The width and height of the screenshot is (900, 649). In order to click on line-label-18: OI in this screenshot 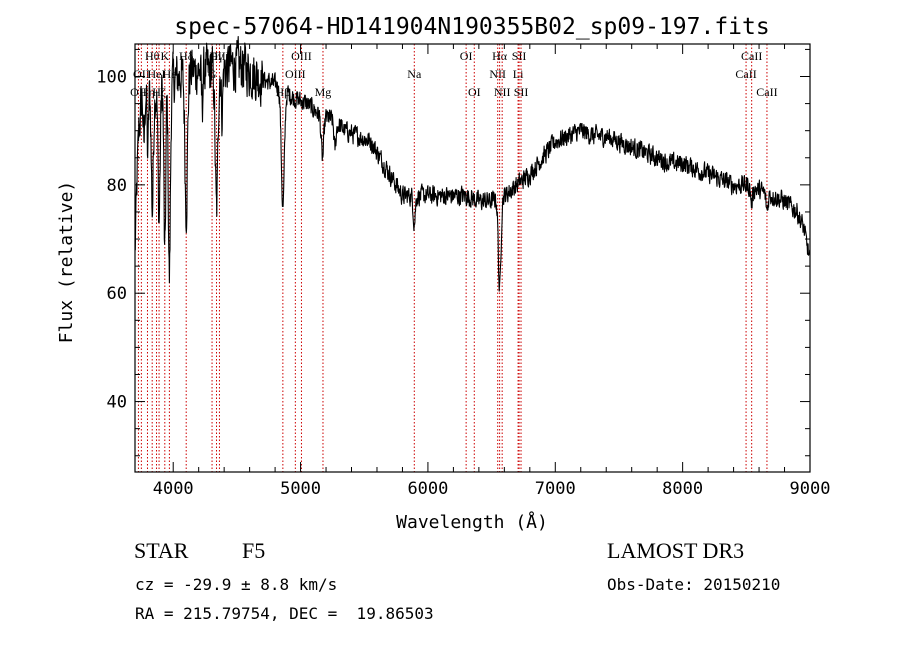, I will do `click(474, 92)`.